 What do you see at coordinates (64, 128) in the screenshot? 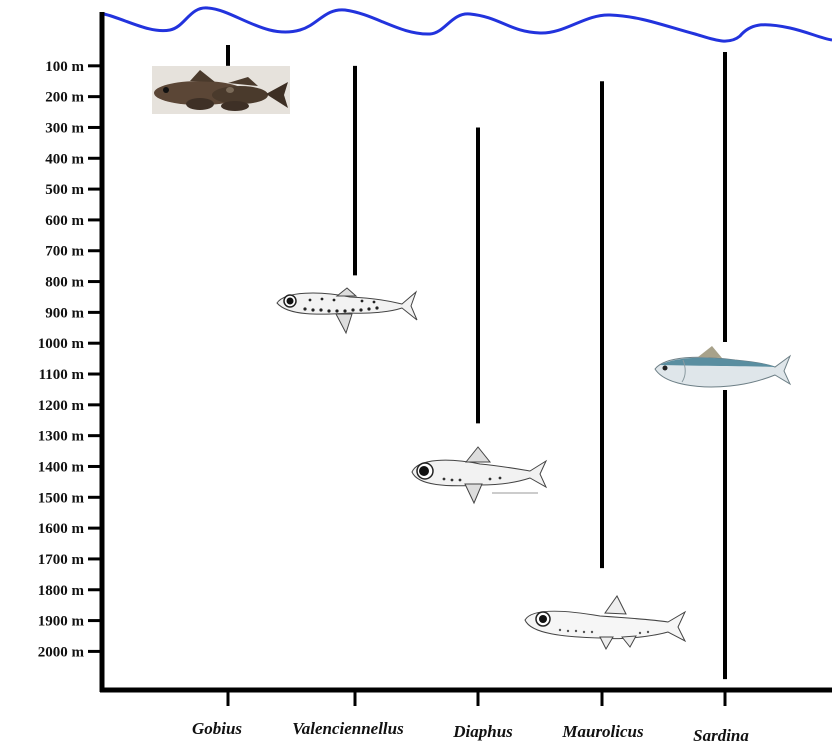
I see `depth-tick-label: 300 m` at bounding box center [64, 128].